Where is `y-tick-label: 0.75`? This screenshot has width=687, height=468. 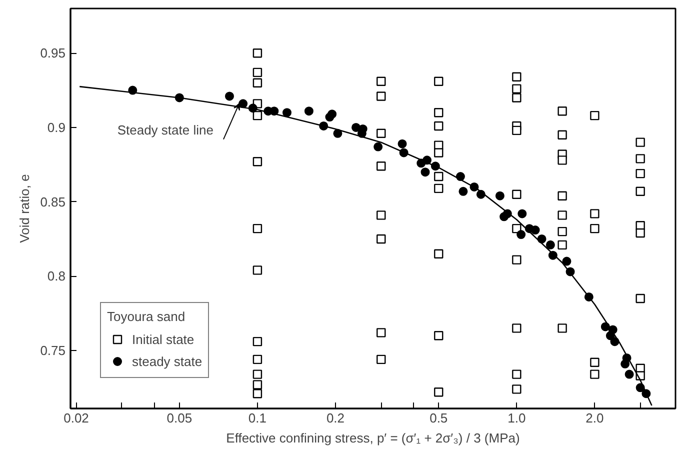
y-tick-label: 0.75 is located at coordinates (53, 350).